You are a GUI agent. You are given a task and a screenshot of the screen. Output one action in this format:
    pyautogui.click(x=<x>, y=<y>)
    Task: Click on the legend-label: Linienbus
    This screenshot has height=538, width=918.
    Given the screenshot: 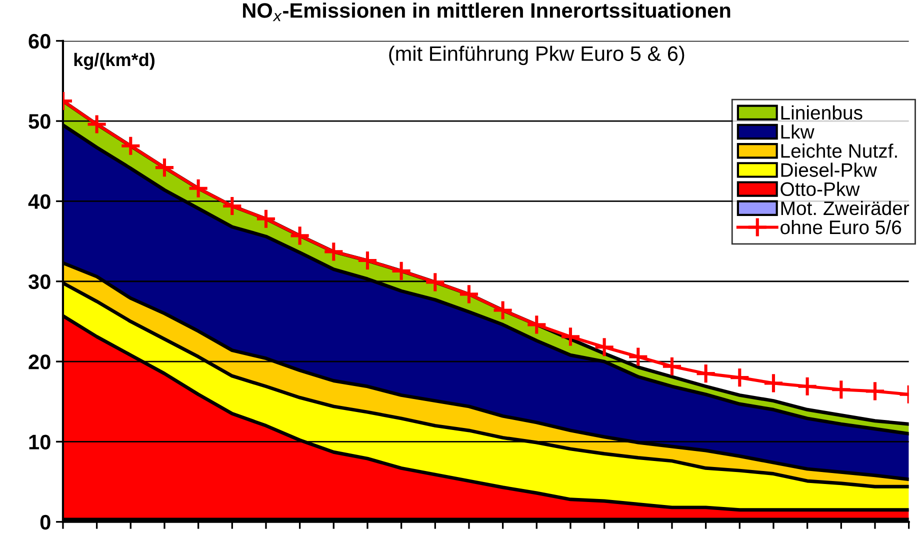 What is the action you would take?
    pyautogui.click(x=821, y=112)
    